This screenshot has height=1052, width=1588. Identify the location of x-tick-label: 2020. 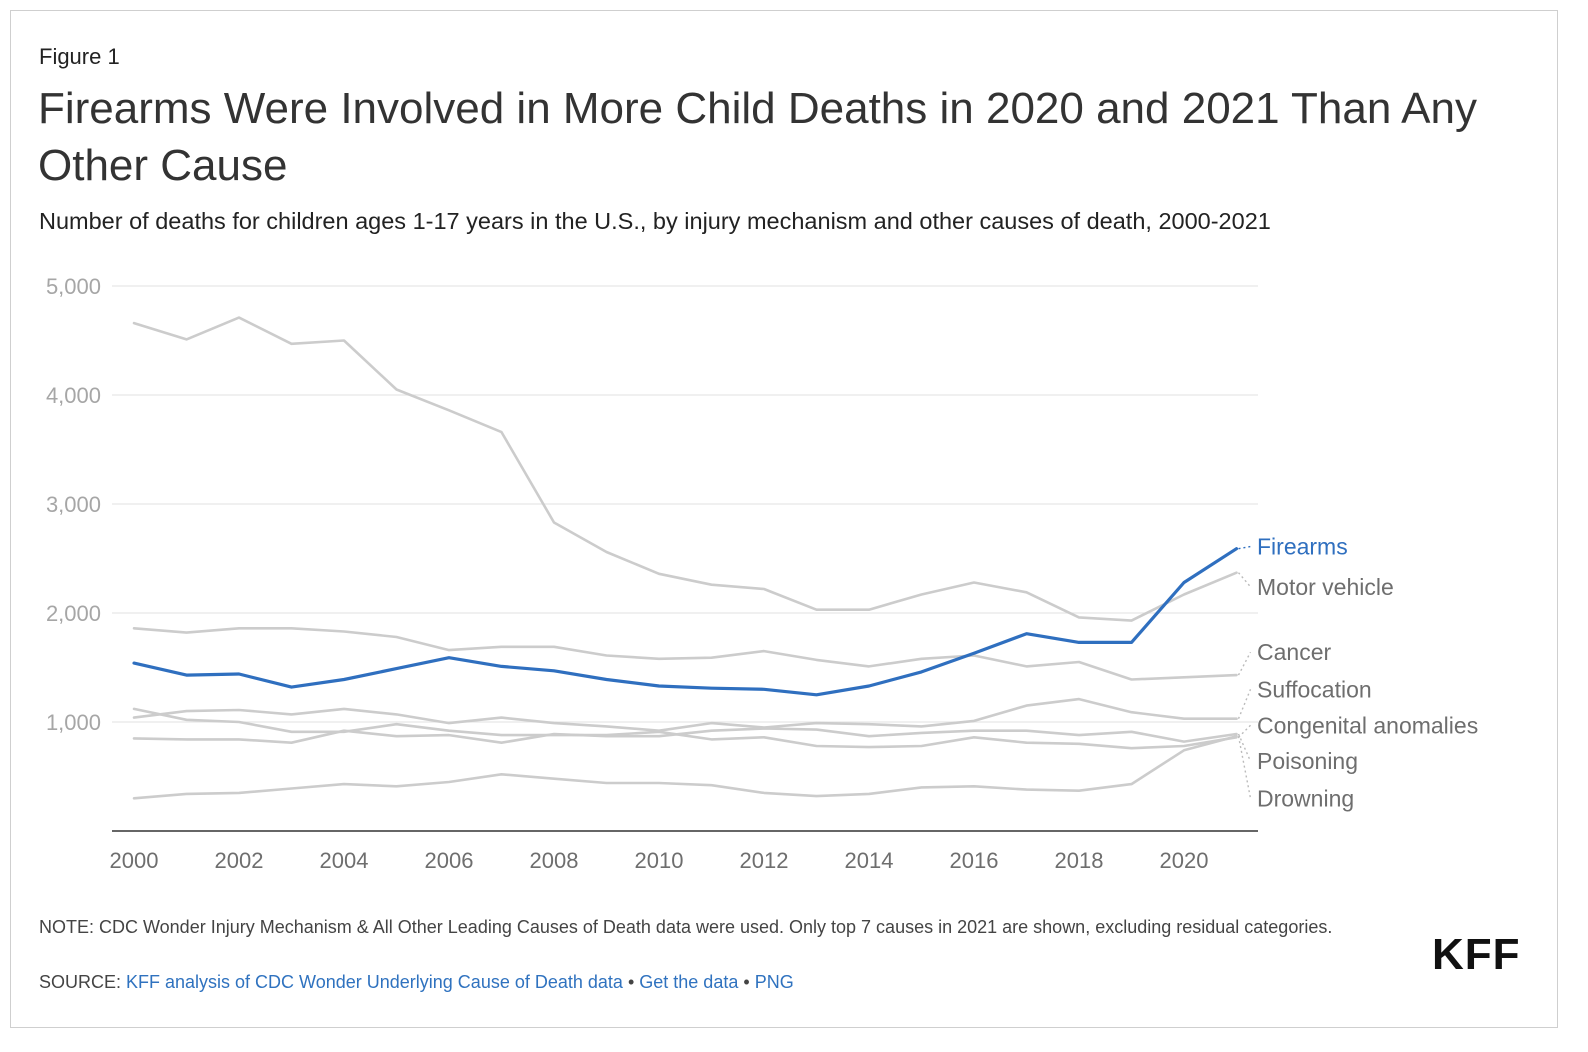
(1184, 860).